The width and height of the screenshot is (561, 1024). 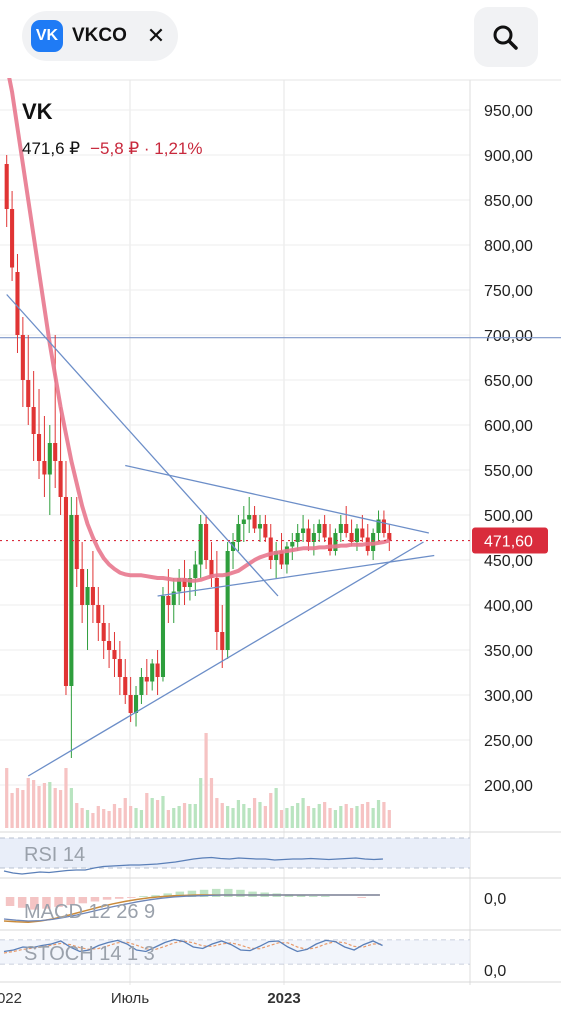 What do you see at coordinates (508, 111) in the screenshot?
I see `y-tick-label: 950,00` at bounding box center [508, 111].